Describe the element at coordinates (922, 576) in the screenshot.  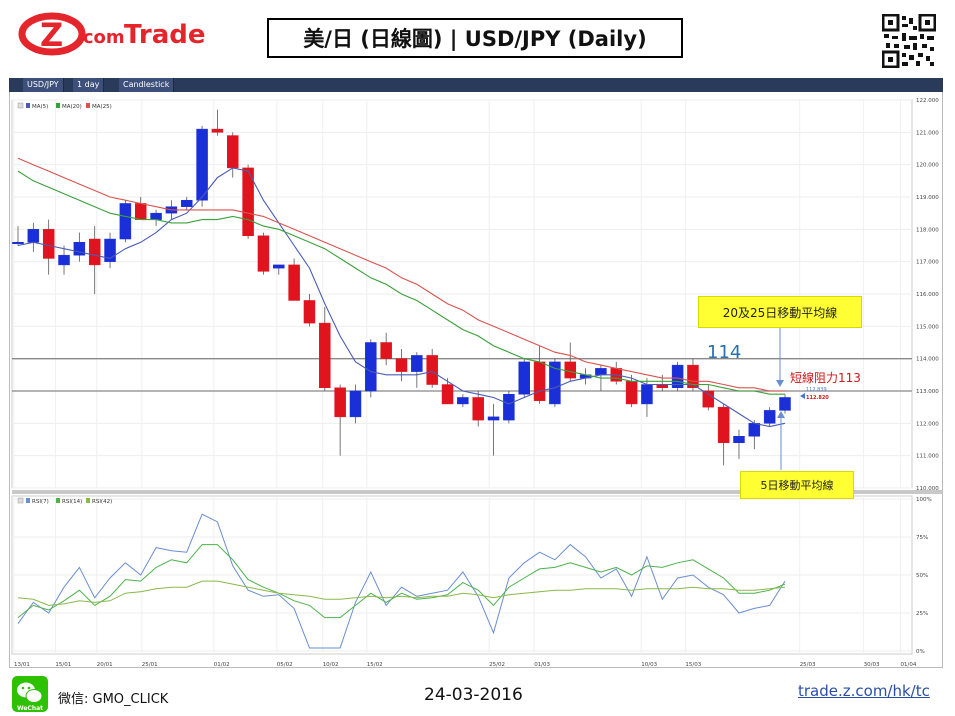
I see `rsi-tick-label: 50%` at that location.